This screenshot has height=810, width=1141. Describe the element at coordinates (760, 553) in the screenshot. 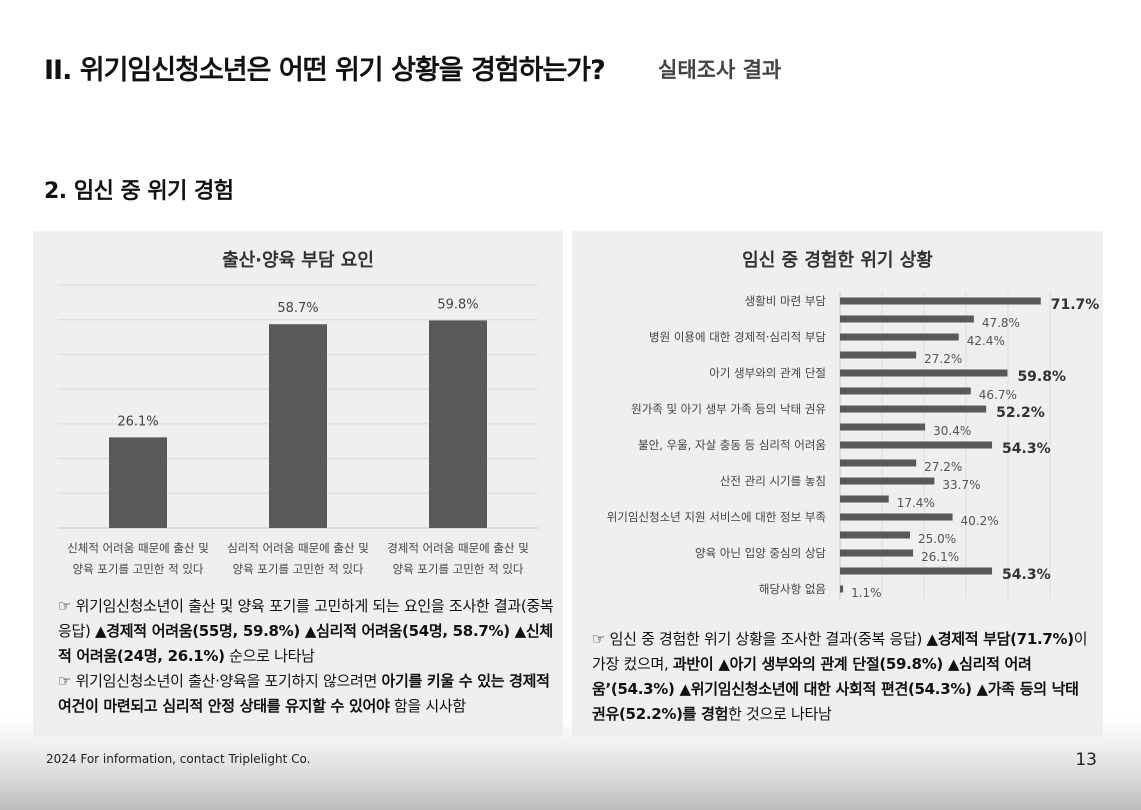

I see `category-label: 양육 아닌 입양 중심의 상담` at that location.